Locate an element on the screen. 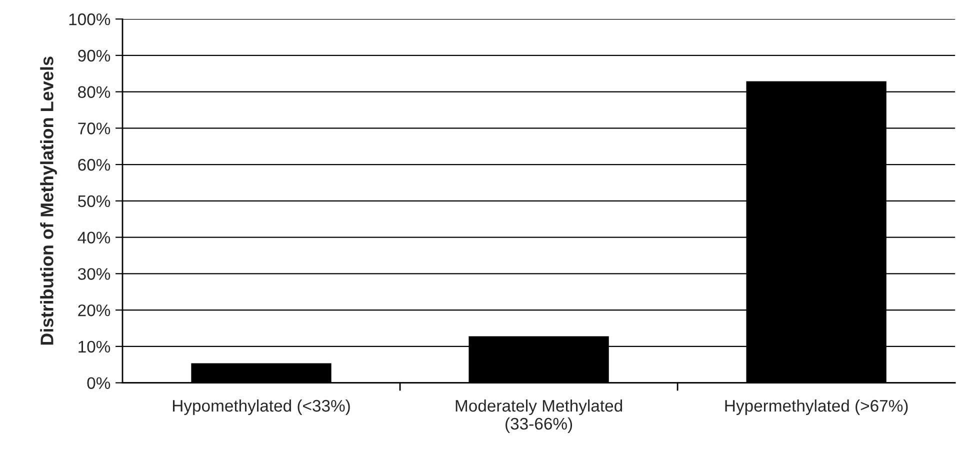 The height and width of the screenshot is (464, 957). y-axis-title: Distribution of Methylation Levels is located at coordinates (48, 200).